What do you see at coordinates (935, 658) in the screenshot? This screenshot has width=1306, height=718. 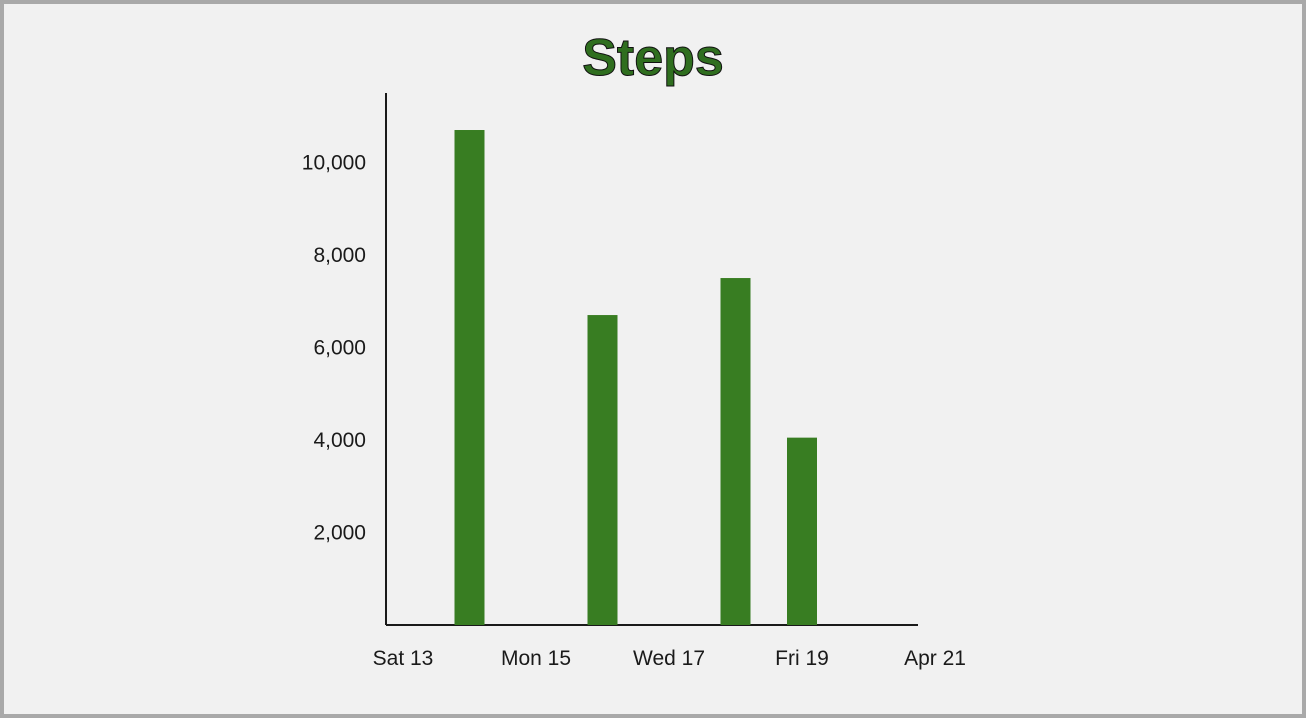 I see `x-tick-label: Apr 21` at bounding box center [935, 658].